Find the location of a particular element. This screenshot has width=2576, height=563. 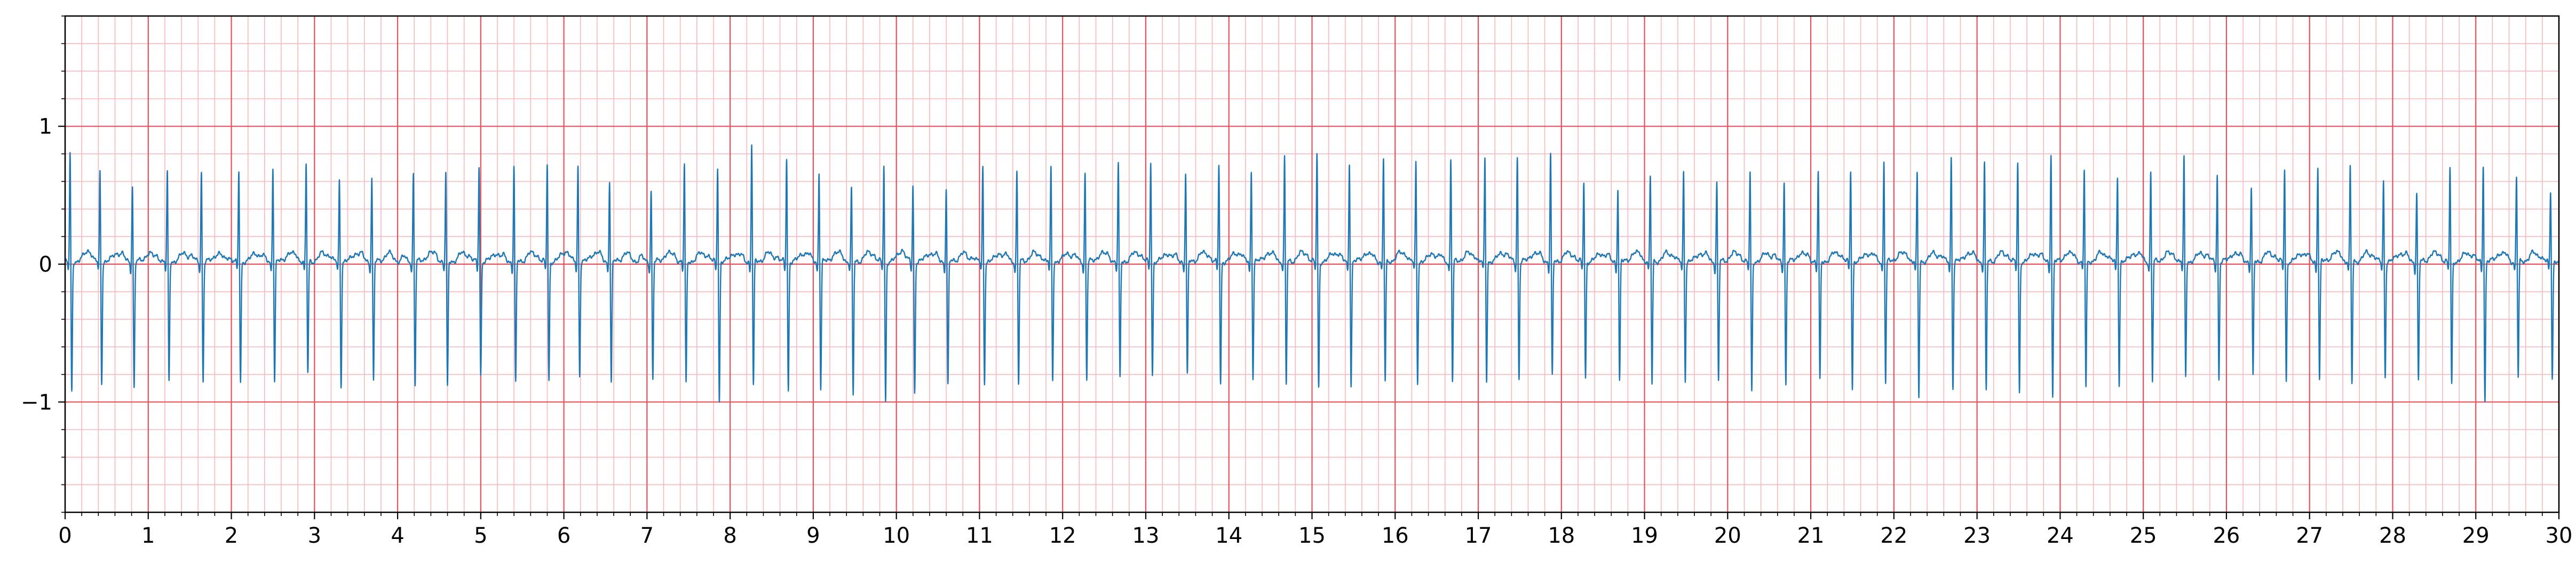

x-tick-label: 29 is located at coordinates (2476, 536).